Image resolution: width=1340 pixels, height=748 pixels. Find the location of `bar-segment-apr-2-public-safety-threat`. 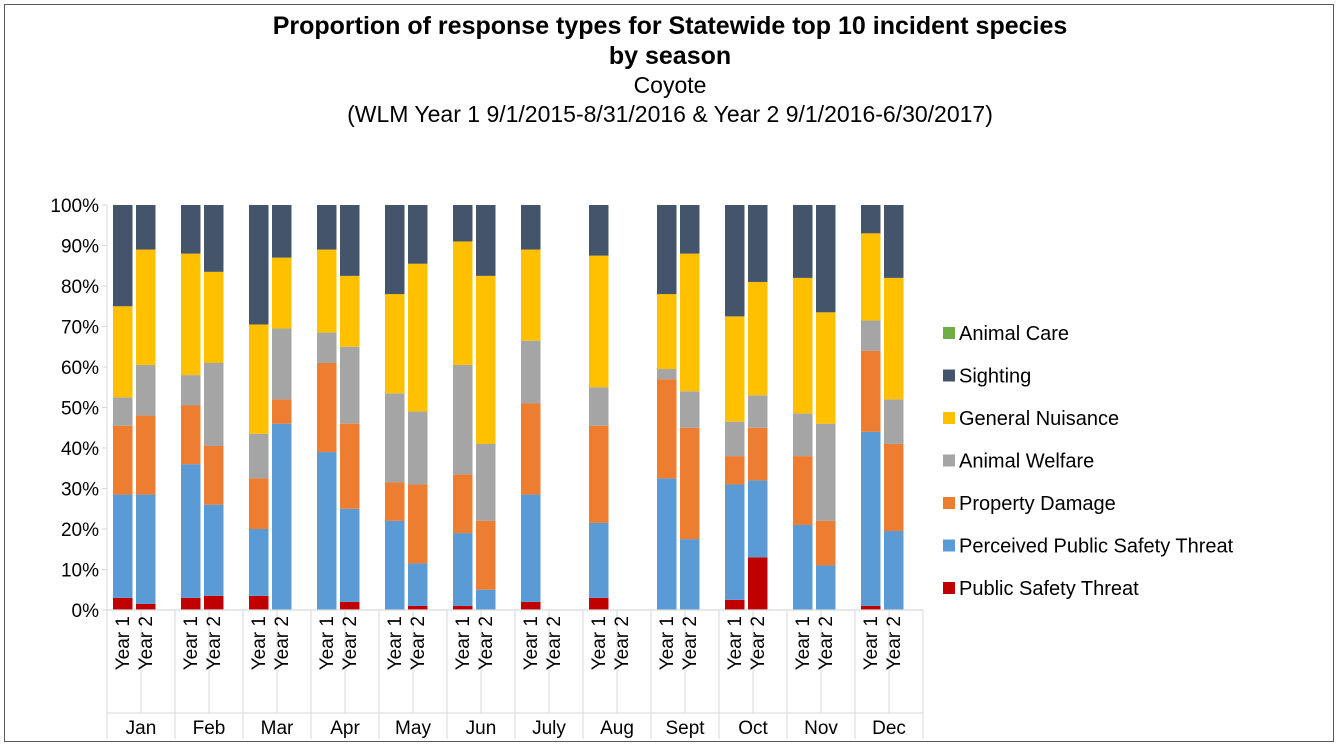

bar-segment-apr-2-public-safety-threat is located at coordinates (350, 605).